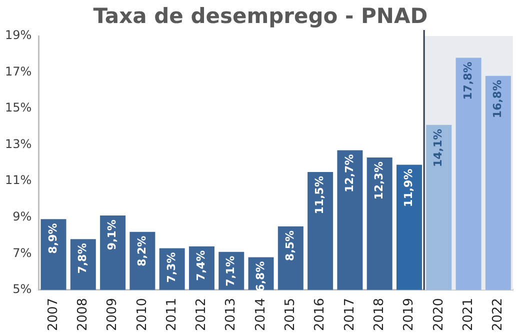 Image resolution: width=521 pixels, height=334 pixels. I want to click on x-tick-label: 2016, so click(320, 315).